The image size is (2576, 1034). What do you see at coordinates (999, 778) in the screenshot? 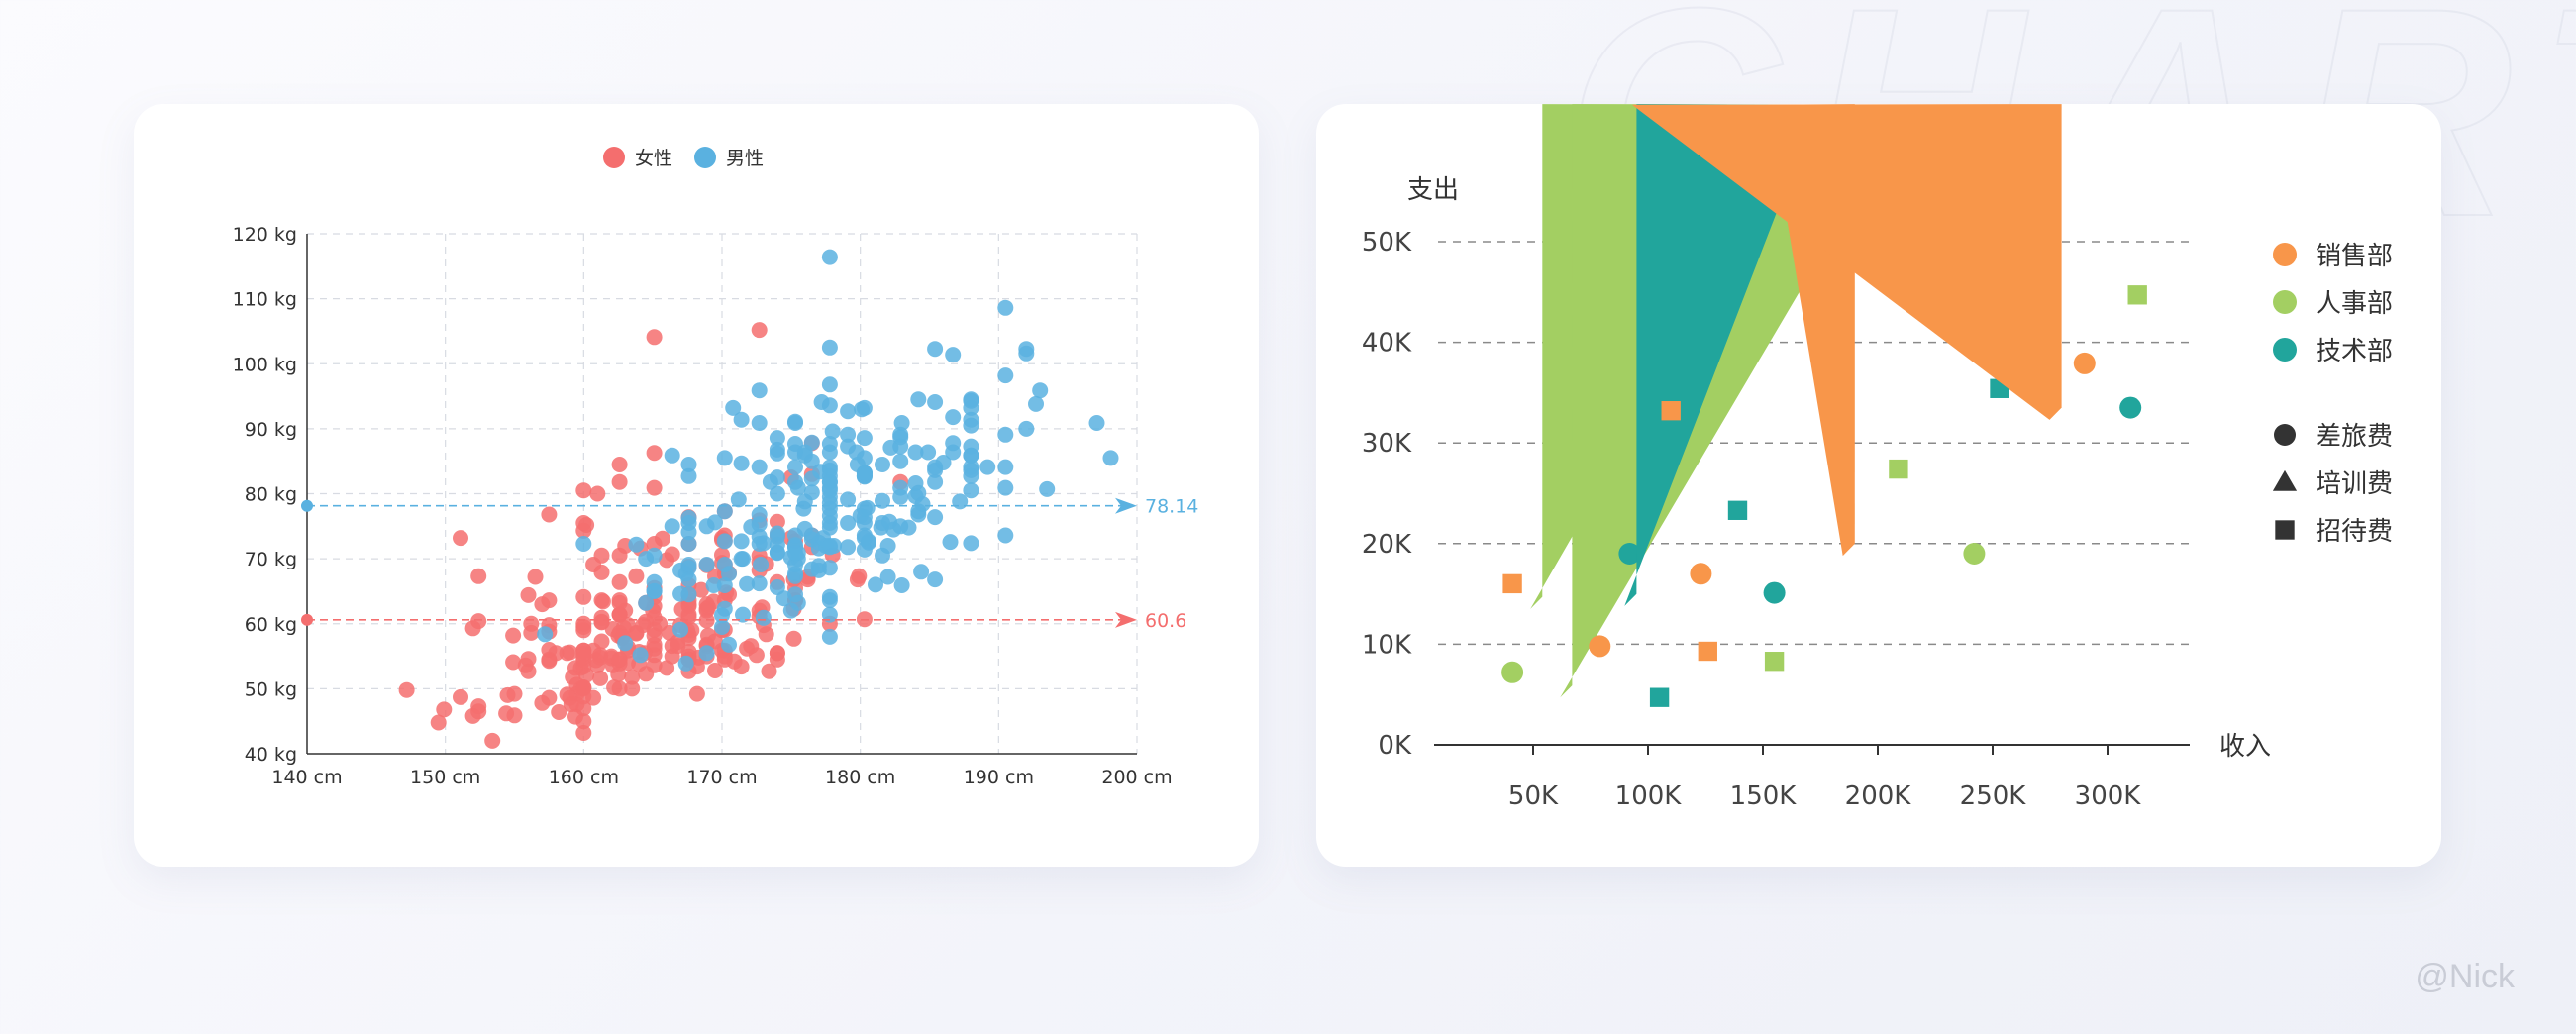
I see `x-tick-label: 190 cm` at bounding box center [999, 778].